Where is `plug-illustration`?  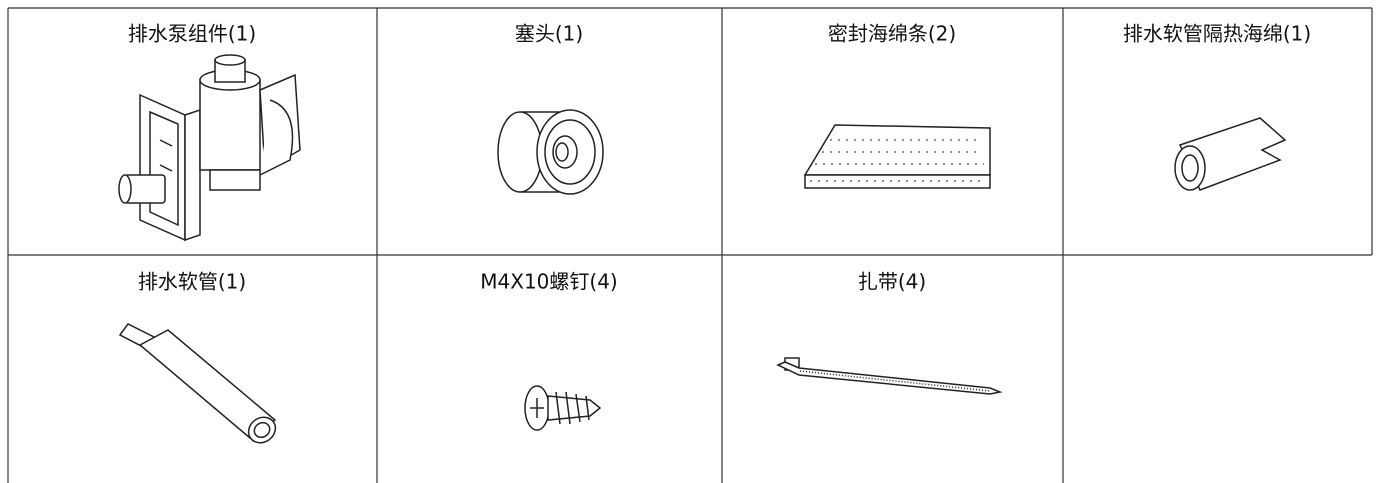
plug-illustration is located at coordinates (550, 152).